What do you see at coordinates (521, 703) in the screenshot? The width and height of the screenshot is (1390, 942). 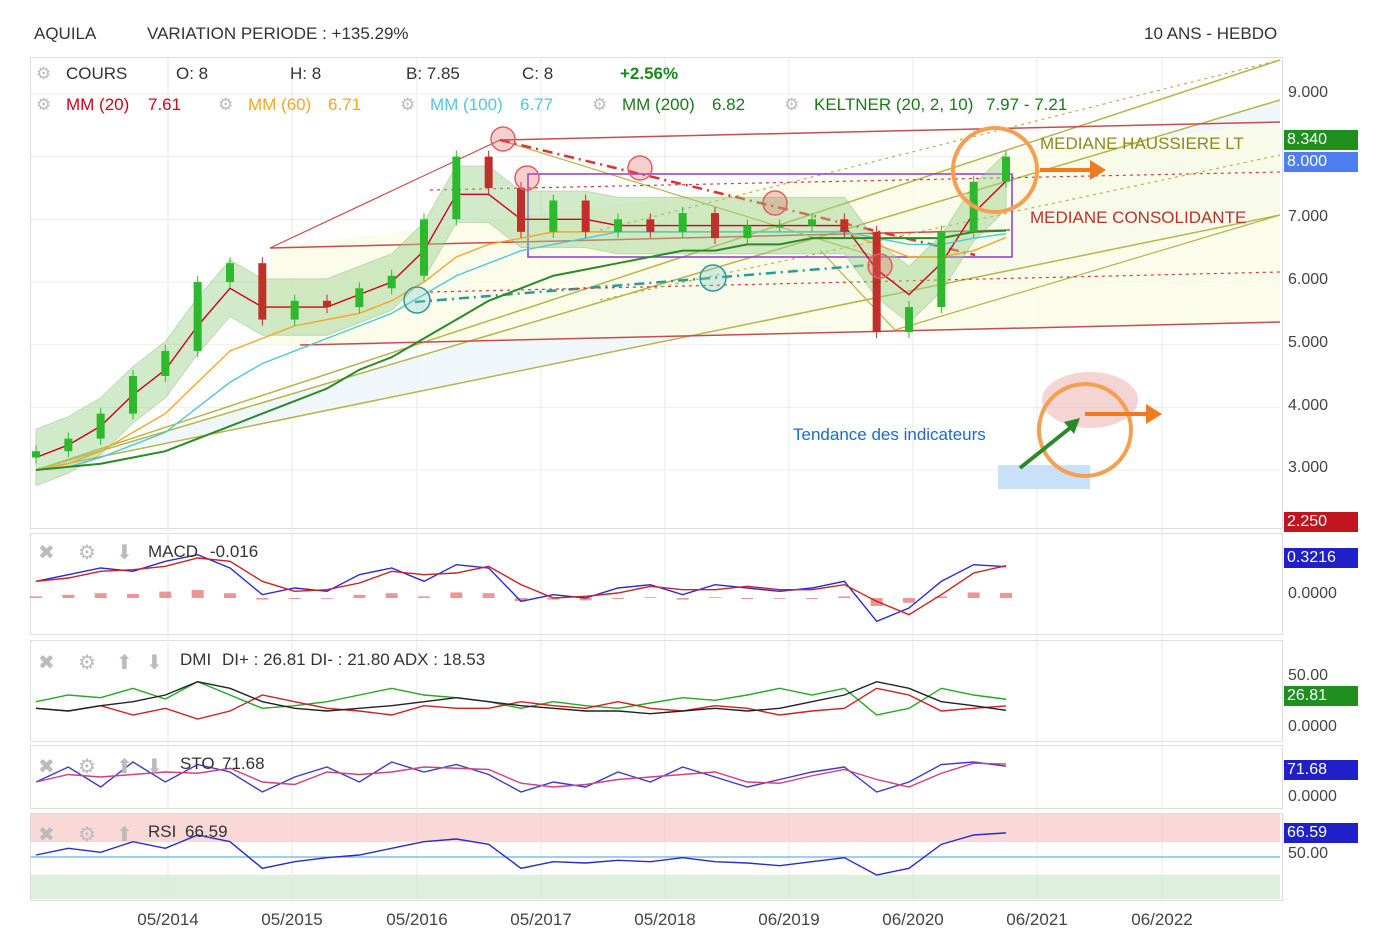 I see `dmi-minus-line` at bounding box center [521, 703].